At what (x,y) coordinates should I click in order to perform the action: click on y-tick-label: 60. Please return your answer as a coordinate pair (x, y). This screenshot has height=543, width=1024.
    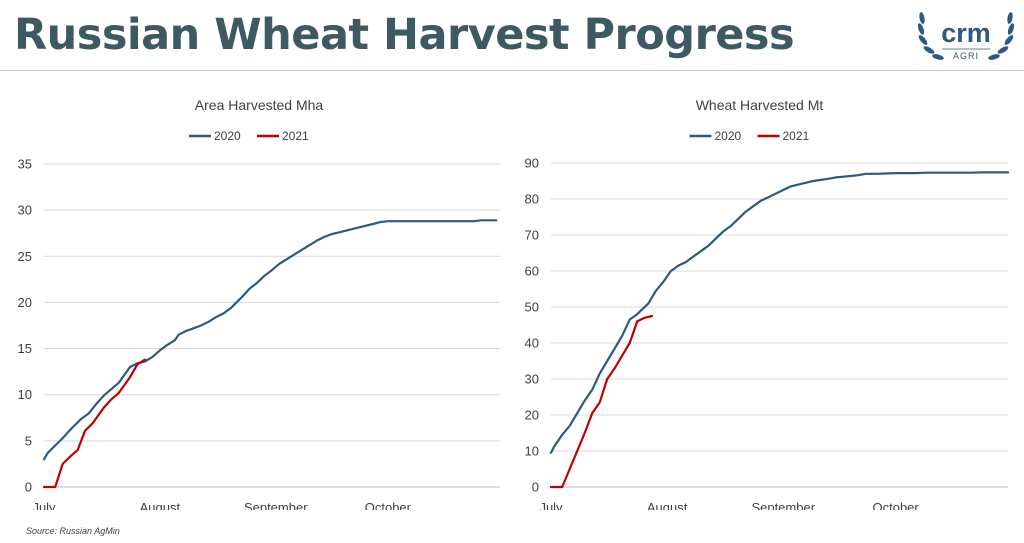
    Looking at the image, I should click on (532, 271).